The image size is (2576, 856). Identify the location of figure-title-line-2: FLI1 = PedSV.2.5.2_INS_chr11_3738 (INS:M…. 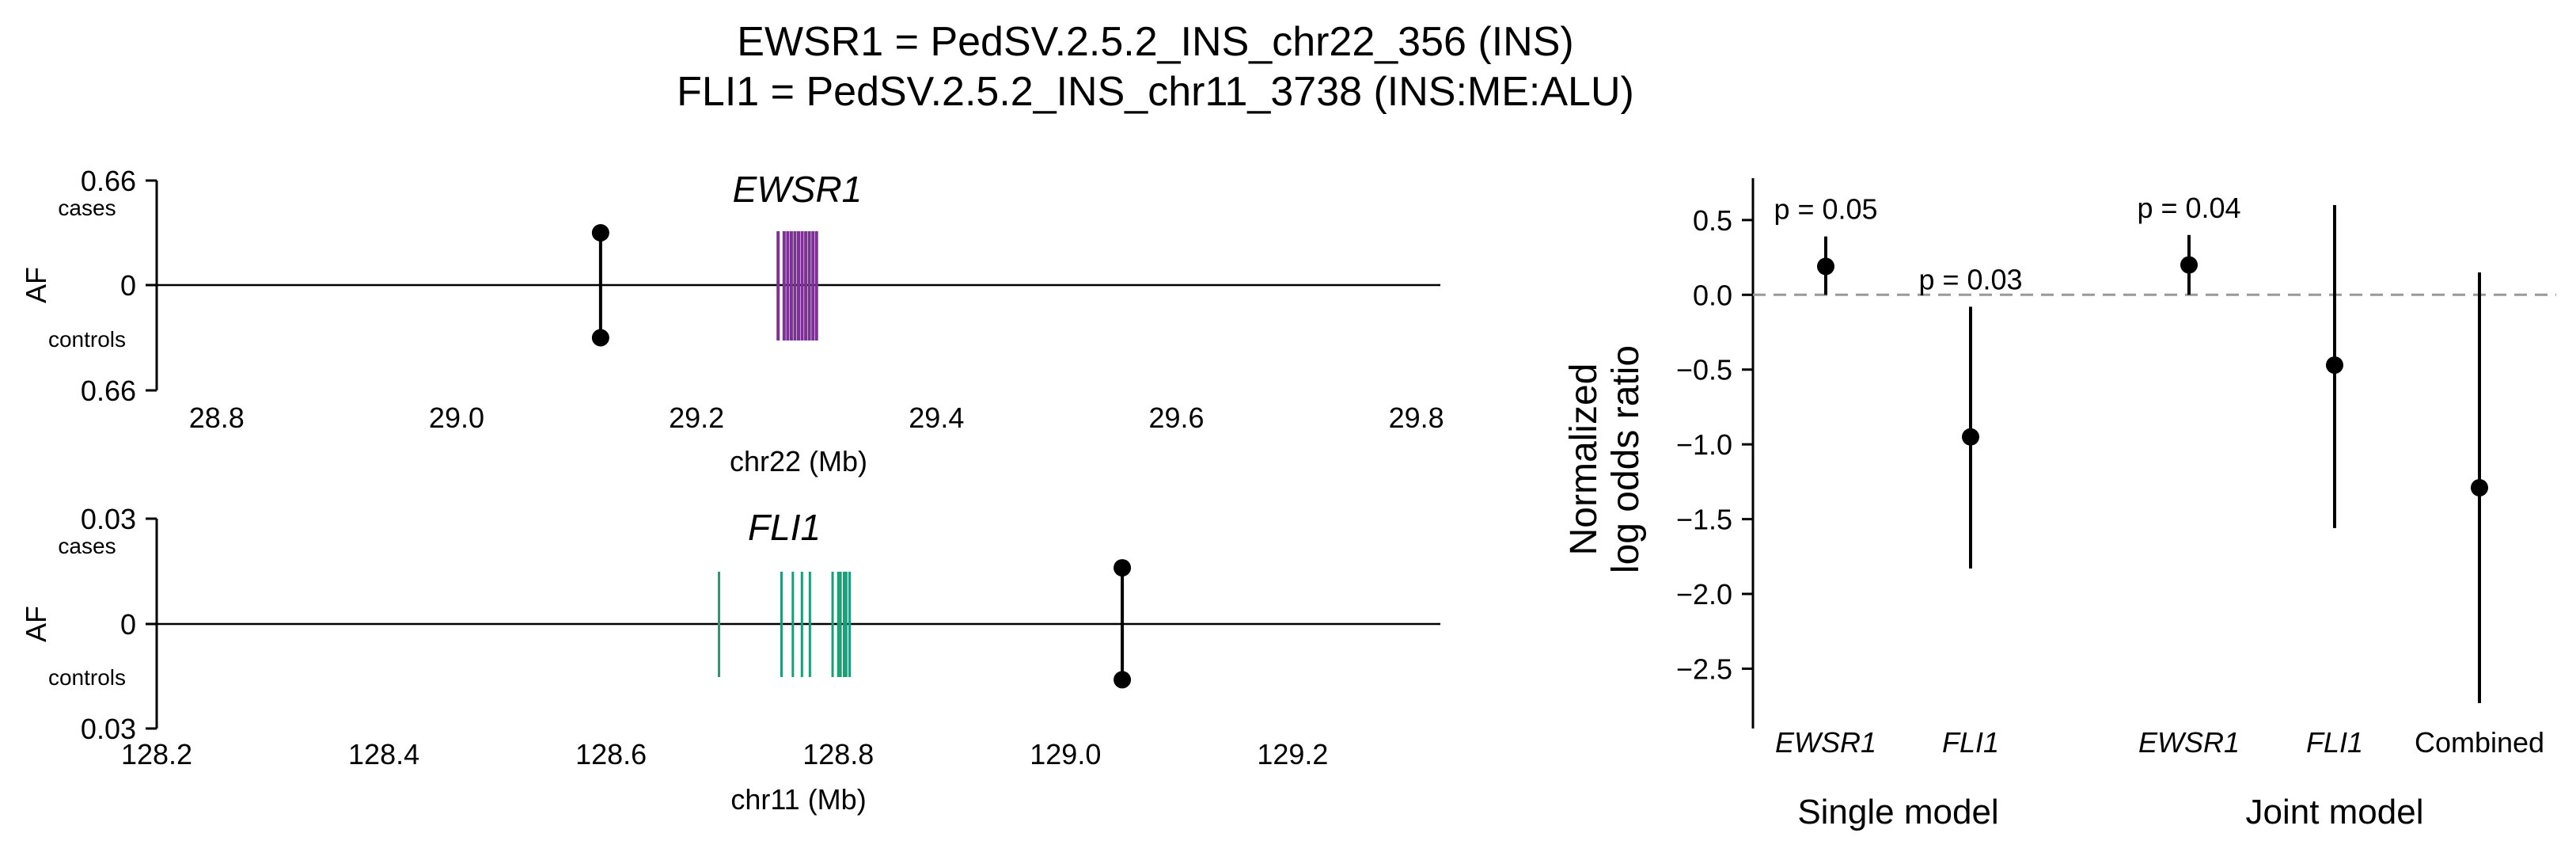
(1155, 92).